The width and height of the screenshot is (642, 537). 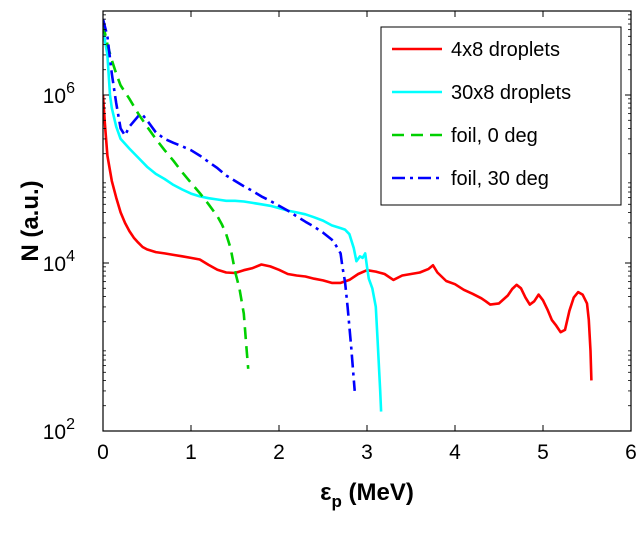 What do you see at coordinates (500, 179) in the screenshot?
I see `legend-label-4: foil, 30 deg` at bounding box center [500, 179].